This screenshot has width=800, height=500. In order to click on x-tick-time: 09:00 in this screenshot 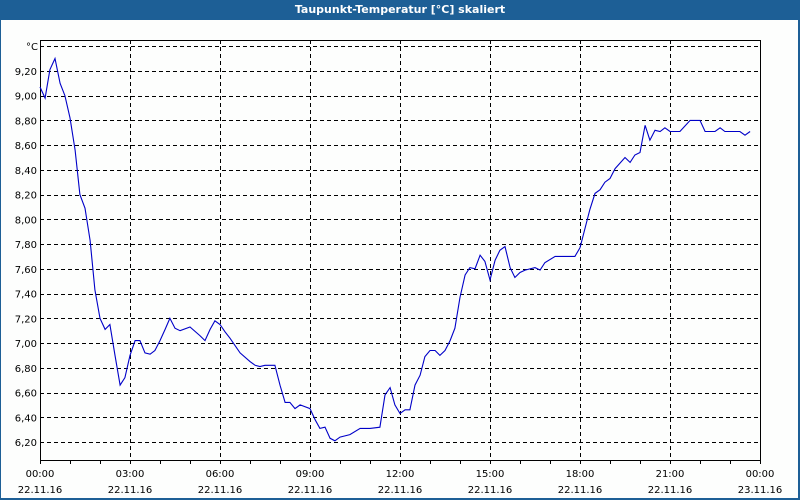, I will do `click(310, 474)`.